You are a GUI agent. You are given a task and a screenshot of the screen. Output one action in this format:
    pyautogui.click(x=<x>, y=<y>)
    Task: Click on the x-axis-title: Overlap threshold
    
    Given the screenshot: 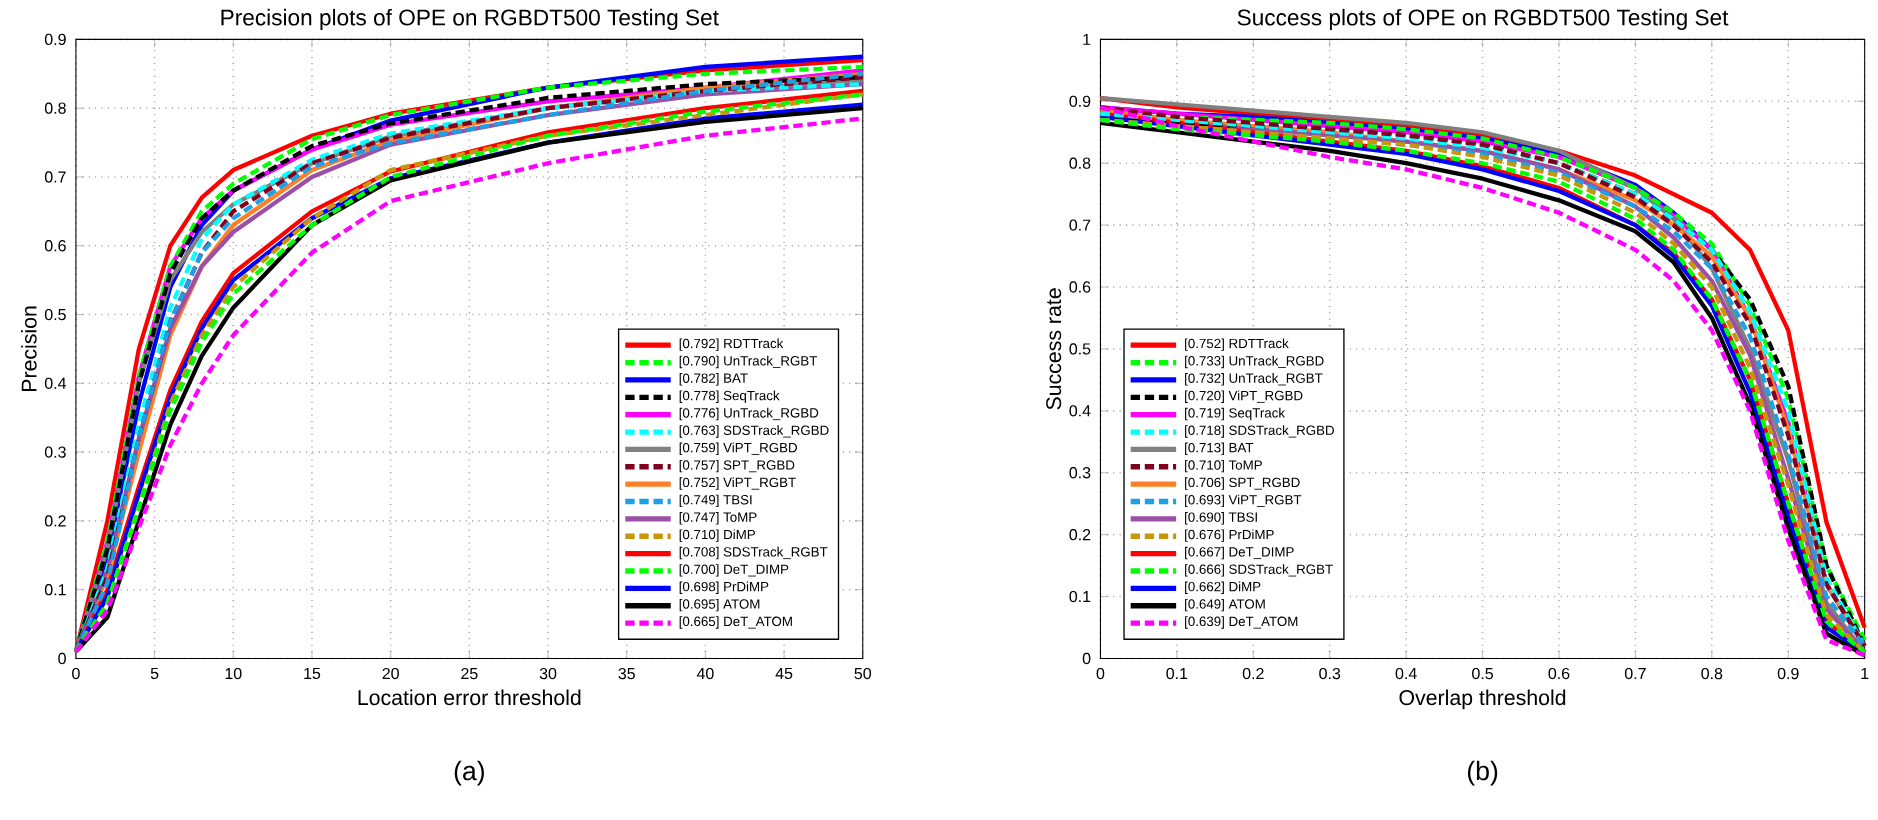 What is the action you would take?
    pyautogui.click(x=1482, y=699)
    